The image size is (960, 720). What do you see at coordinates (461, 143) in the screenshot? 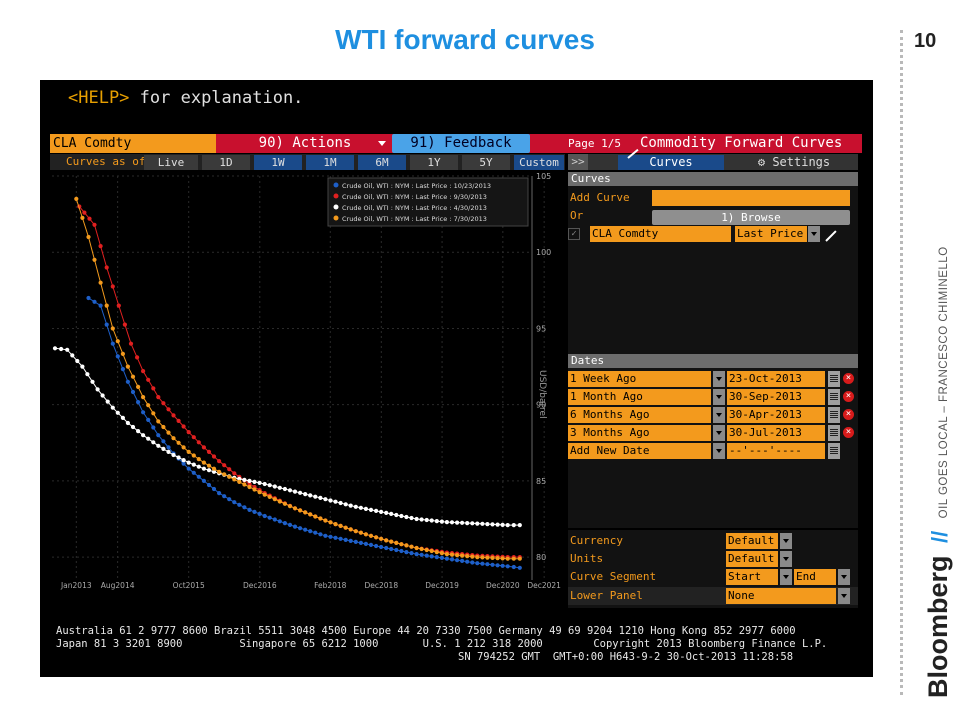
I see `feedback-button: 91) Feedback` at bounding box center [461, 143].